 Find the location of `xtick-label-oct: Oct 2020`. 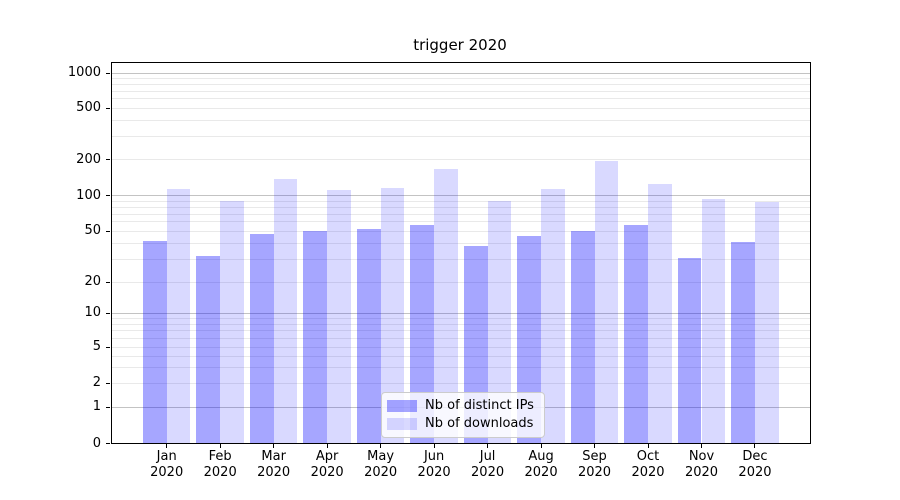

xtick-label-oct: Oct 2020 is located at coordinates (648, 464).